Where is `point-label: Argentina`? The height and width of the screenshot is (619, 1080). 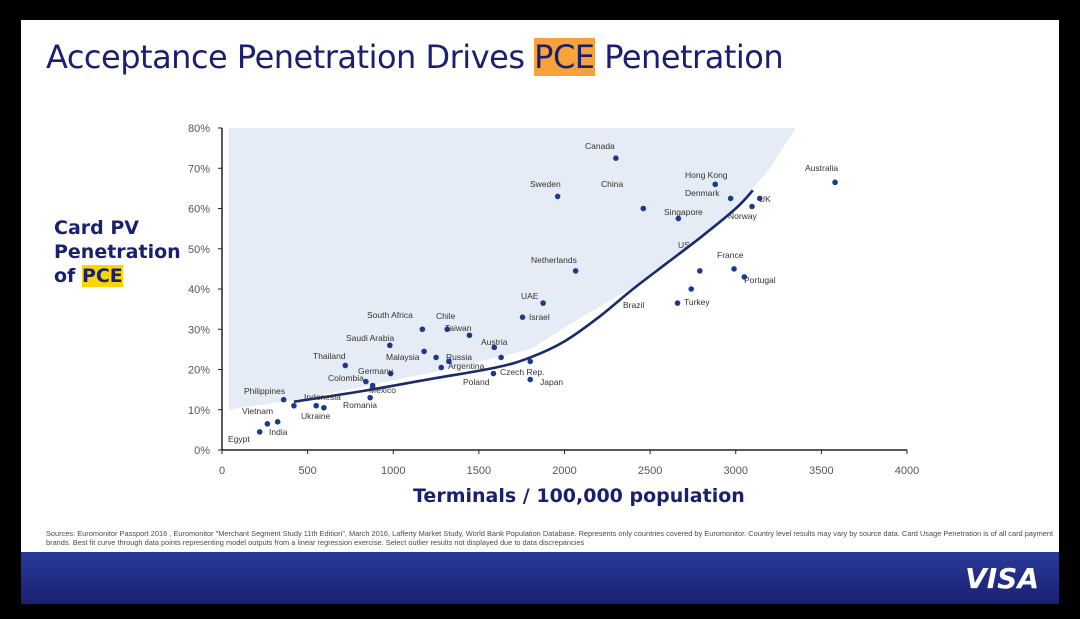 point-label: Argentina is located at coordinates (466, 366).